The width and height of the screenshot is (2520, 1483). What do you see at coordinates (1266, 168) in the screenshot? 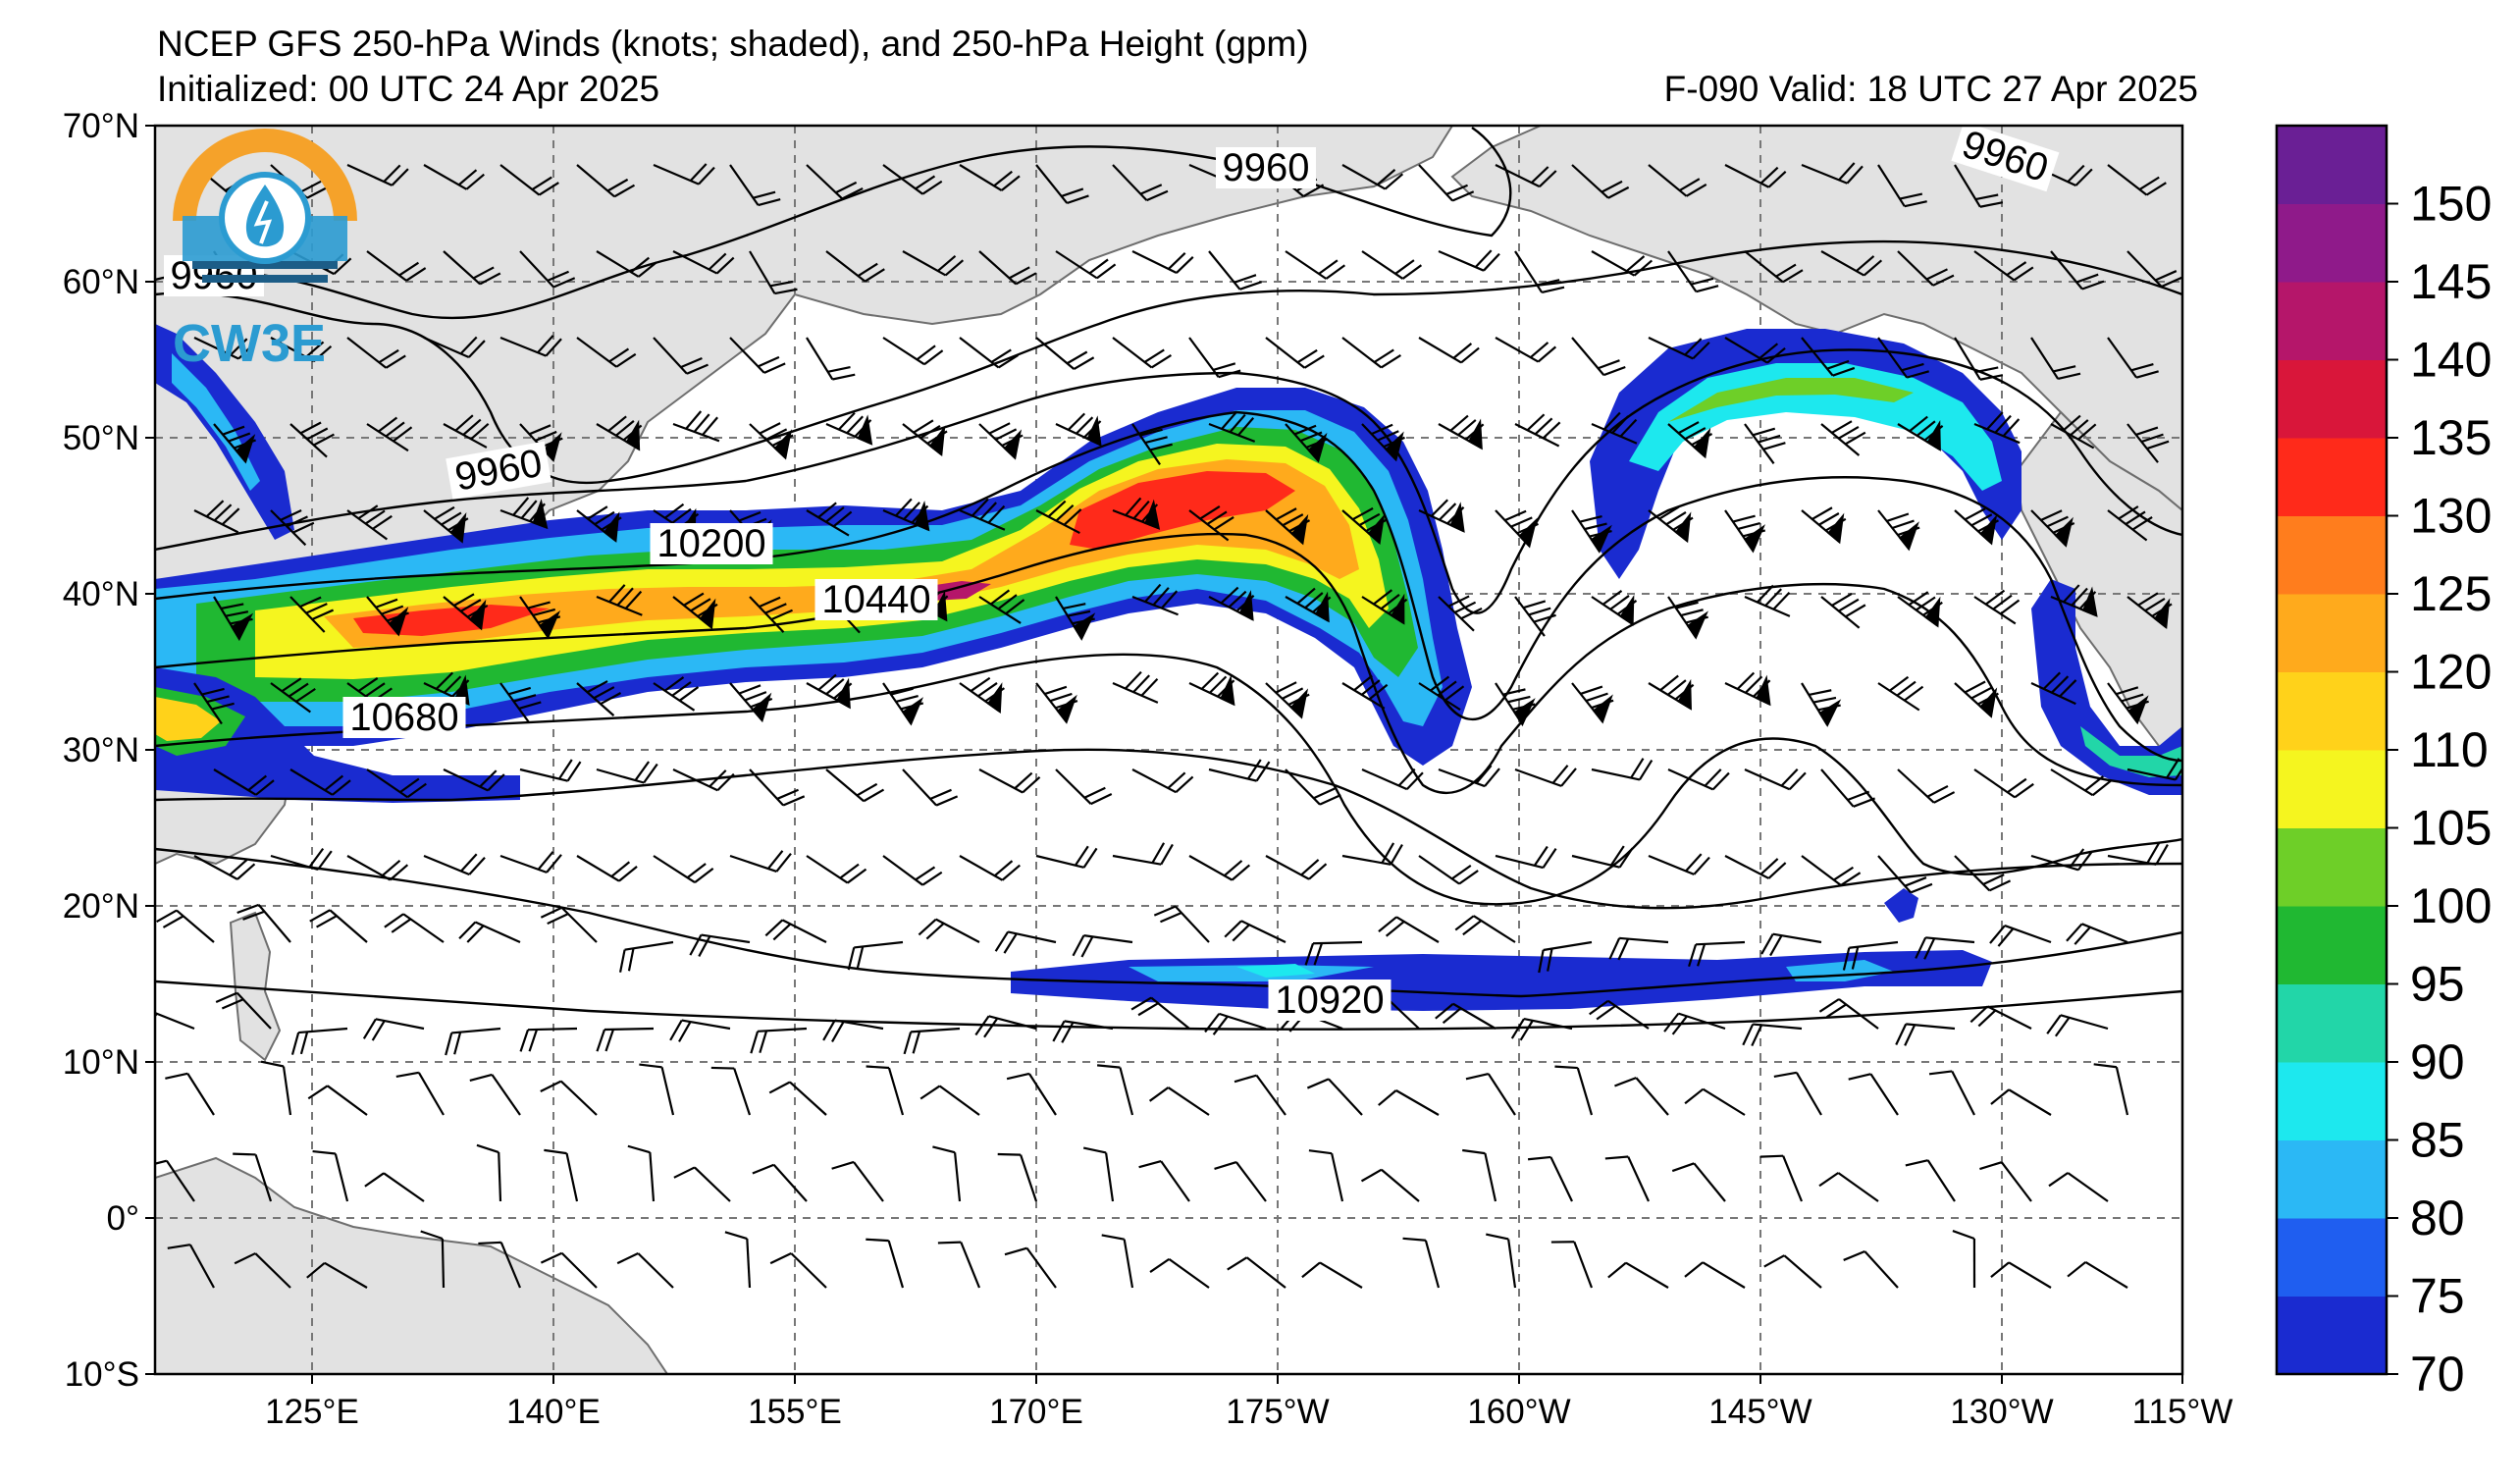
I see `contour-label: 9960` at bounding box center [1266, 168].